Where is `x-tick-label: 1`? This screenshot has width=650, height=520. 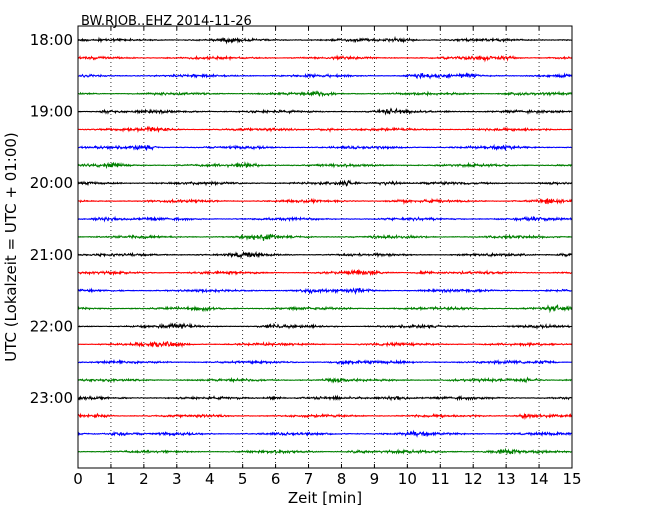
x-tick-label: 1 is located at coordinates (111, 479).